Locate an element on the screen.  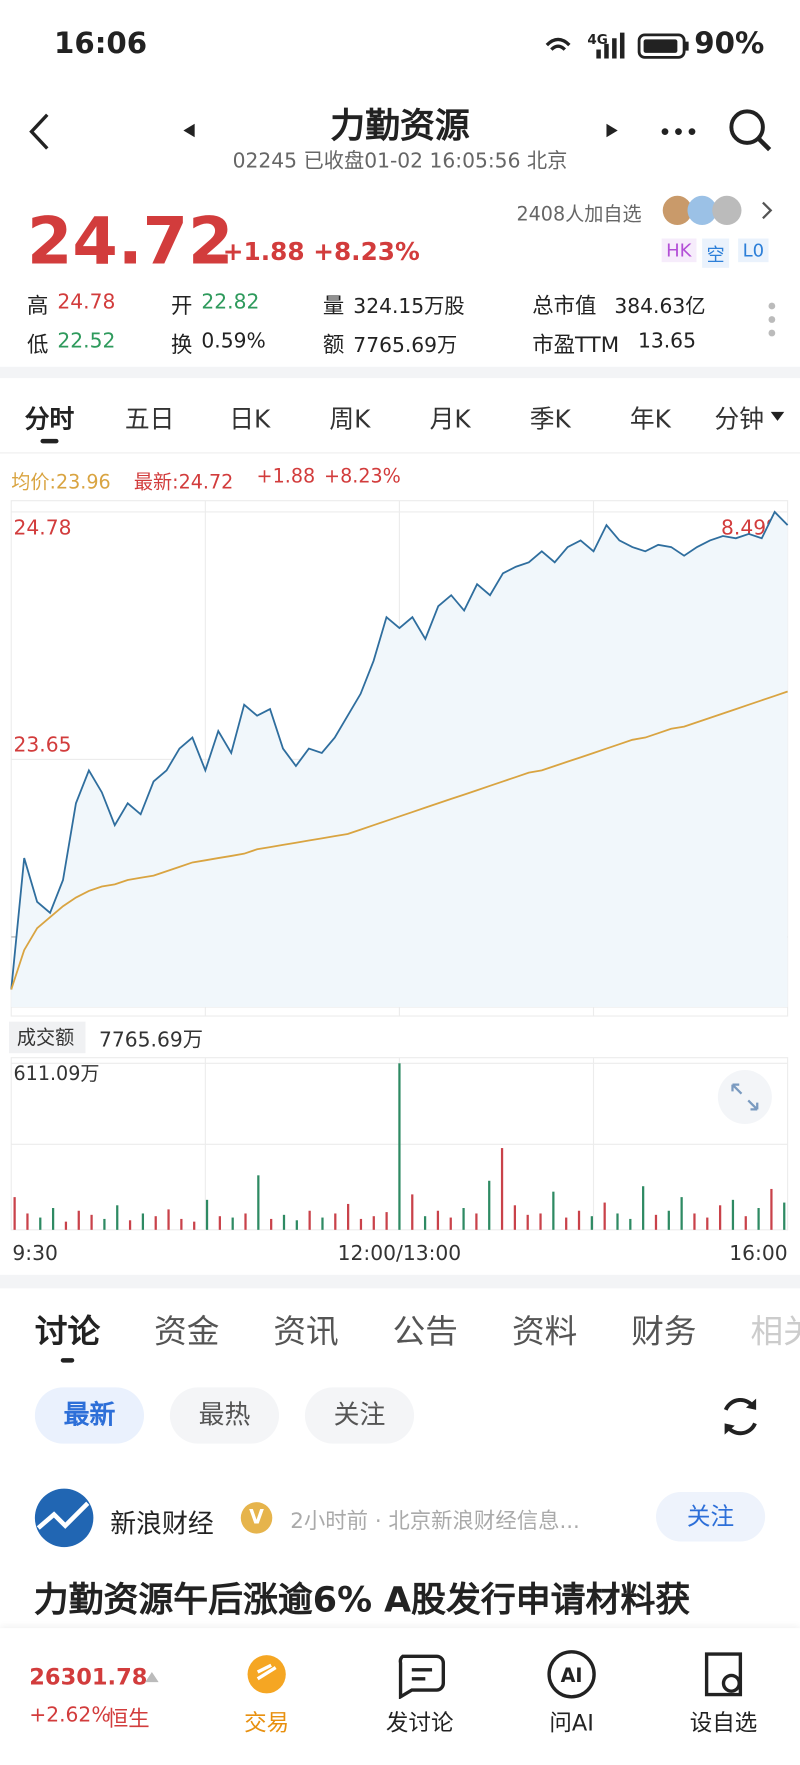
volume-title-bg is located at coordinates (47, 1037).